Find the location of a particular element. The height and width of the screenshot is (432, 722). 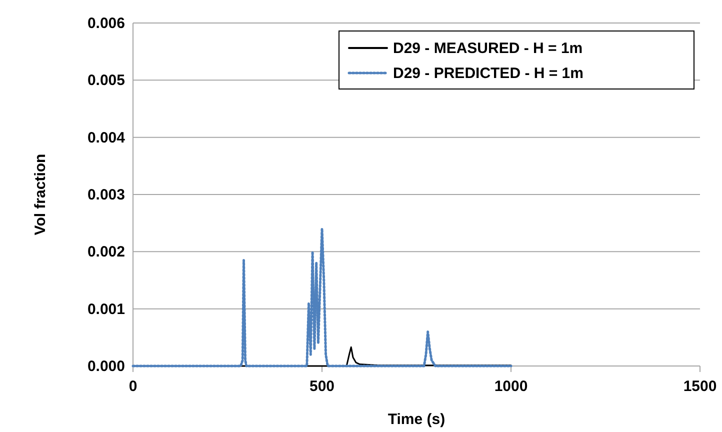

y-tick-label: 0.002 is located at coordinates (106, 252).